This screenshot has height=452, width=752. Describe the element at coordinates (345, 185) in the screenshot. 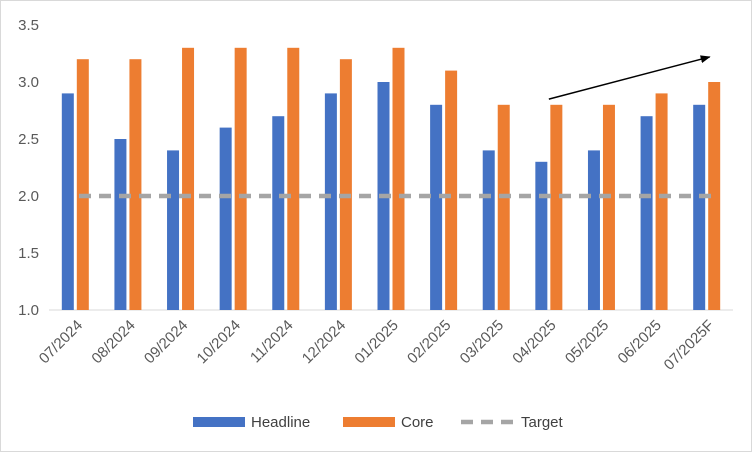

I see `bar-core-12-2024` at that location.